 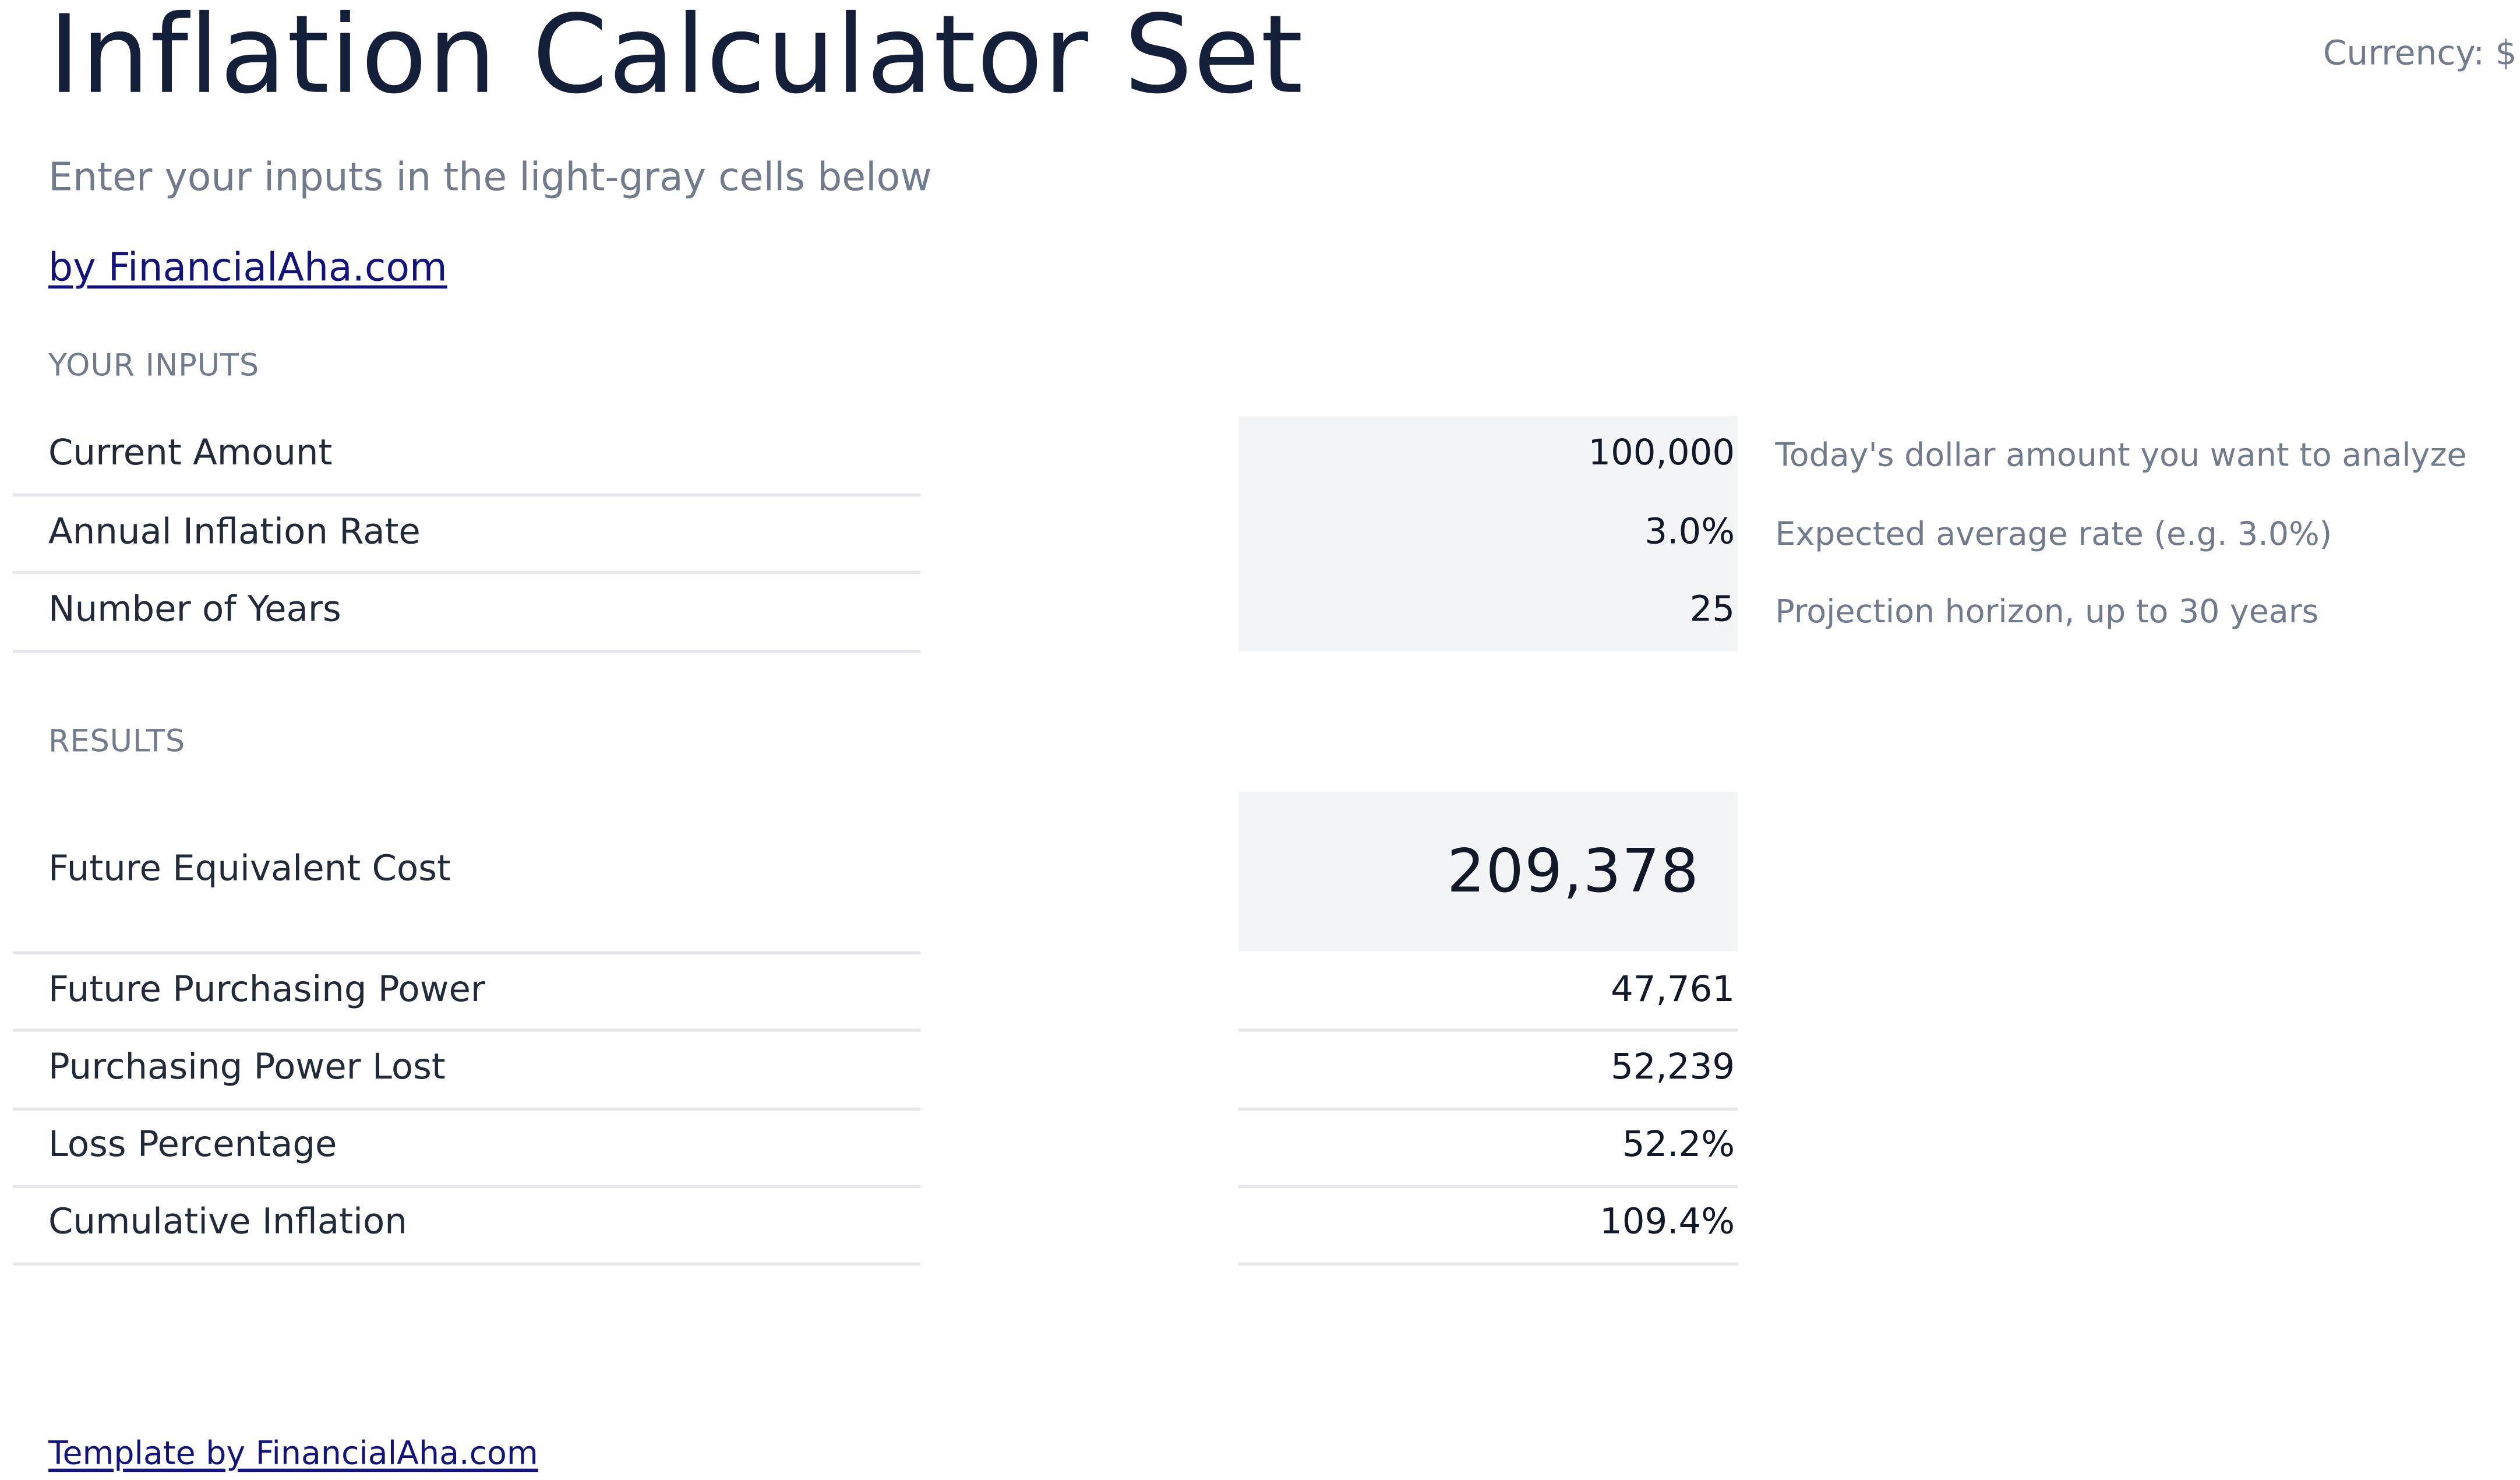 I want to click on inputs-section-label: YOUR INPUTS, so click(x=154, y=366).